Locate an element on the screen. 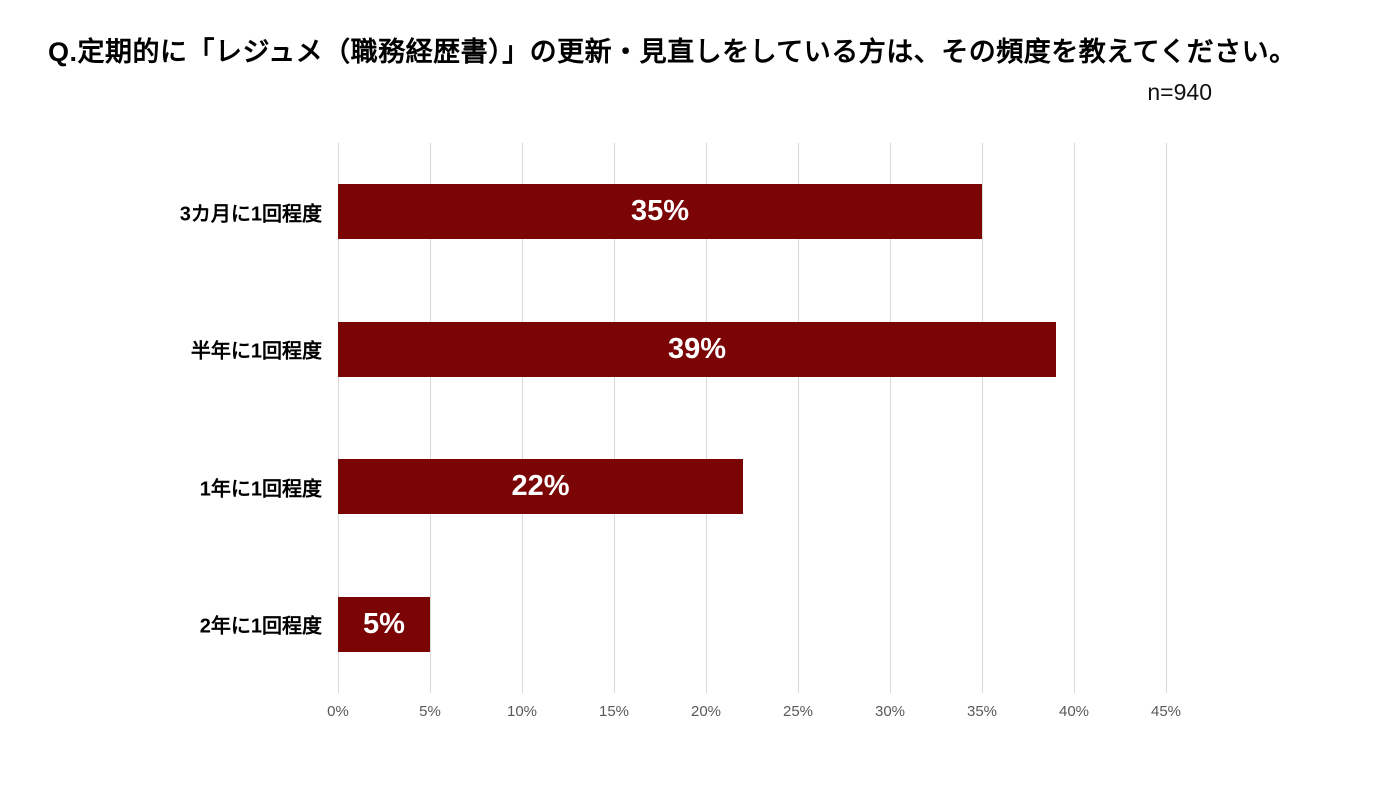  bar-value-label: 5% is located at coordinates (384, 624).